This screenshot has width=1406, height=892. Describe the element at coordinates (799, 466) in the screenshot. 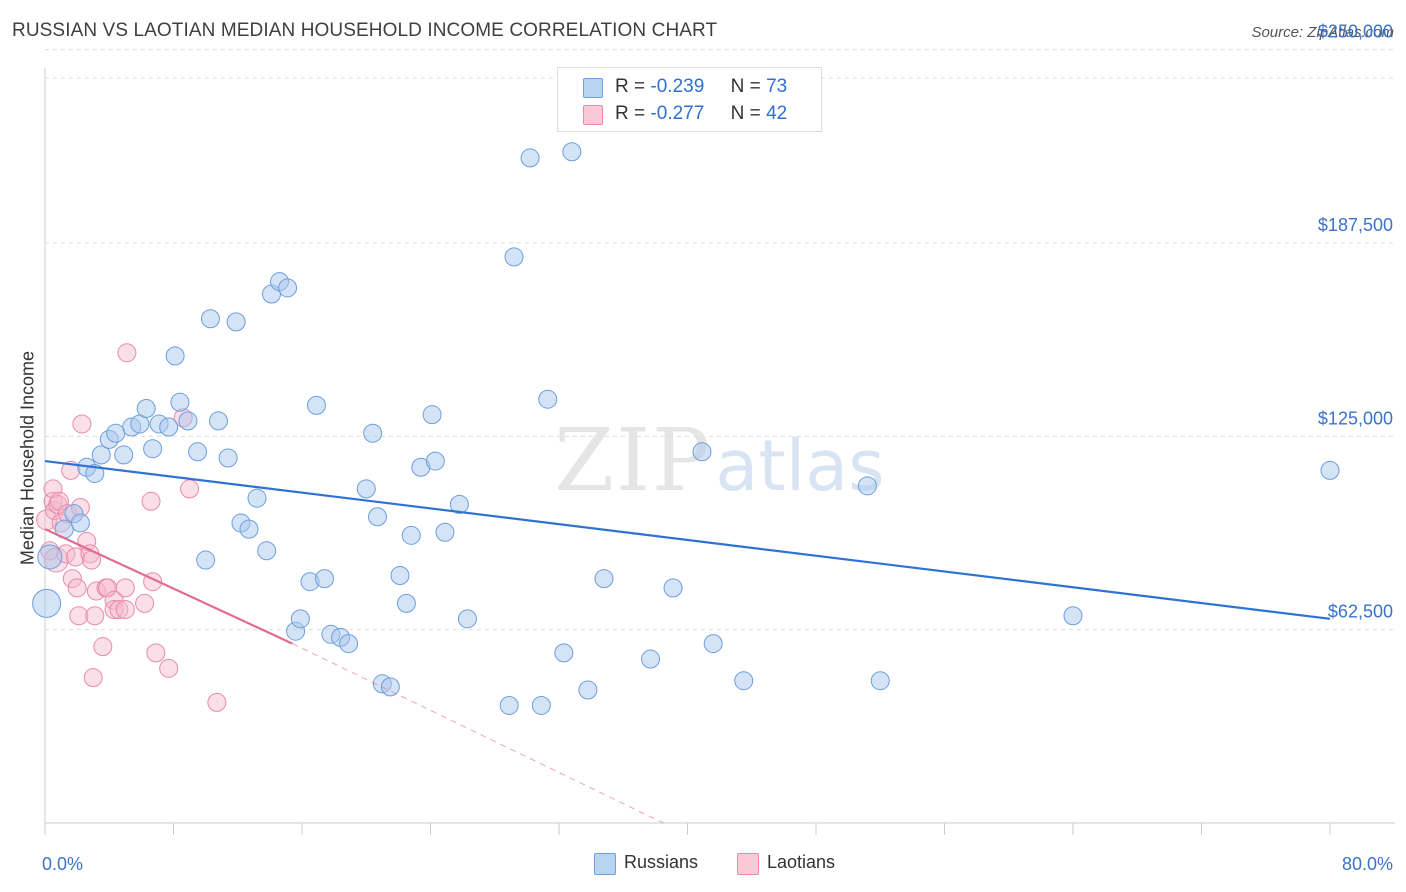

I see `watermark-atlas: atlas` at that location.